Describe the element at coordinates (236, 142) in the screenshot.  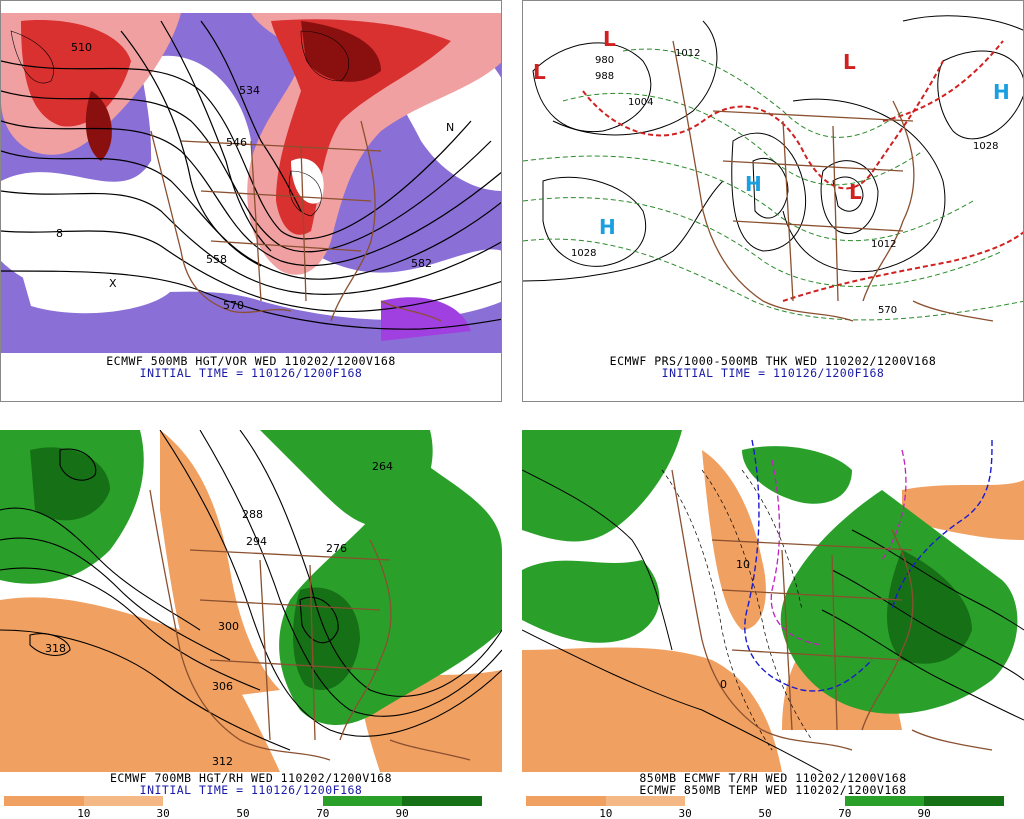
I see `label-546: 546` at that location.